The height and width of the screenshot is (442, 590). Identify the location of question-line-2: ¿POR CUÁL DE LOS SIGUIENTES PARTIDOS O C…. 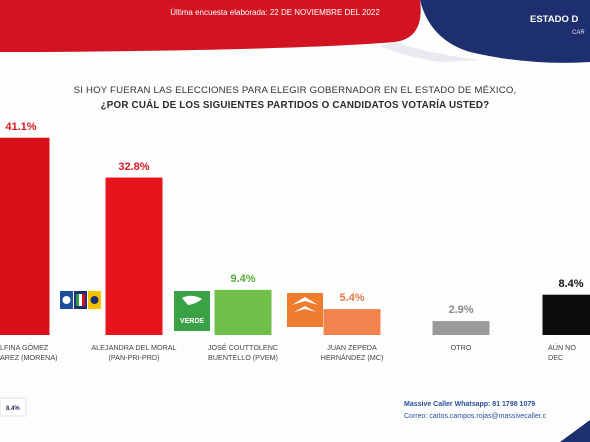
(295, 105).